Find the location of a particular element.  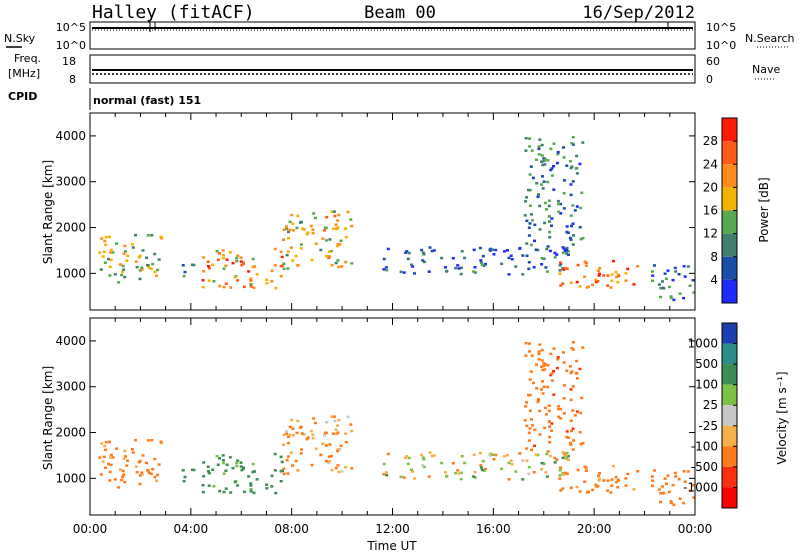

cpid-label: CPID is located at coordinates (22, 96).